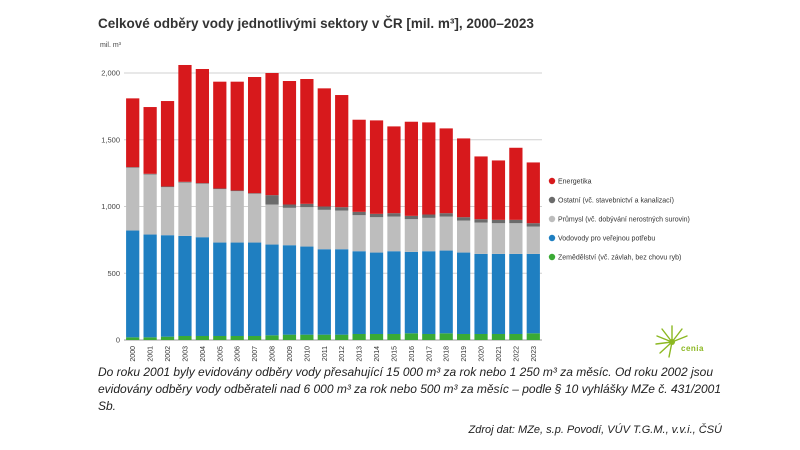  I want to click on x-tick-label: 2014, so click(377, 354).